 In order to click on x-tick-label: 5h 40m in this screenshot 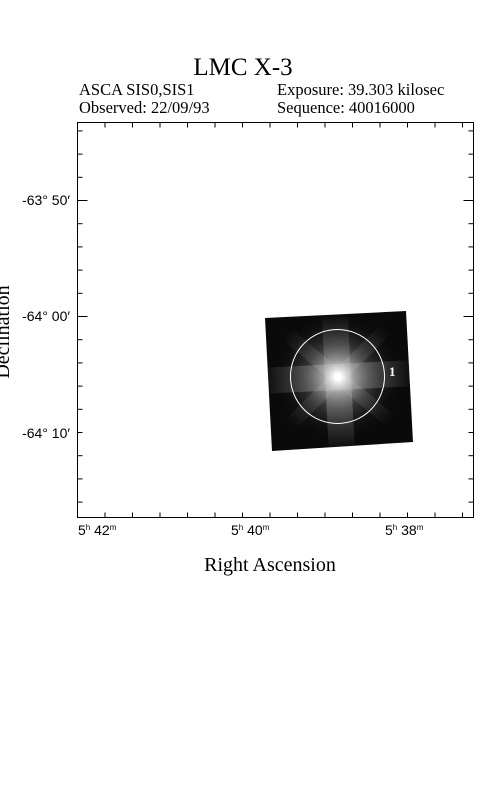, I will do `click(250, 530)`.